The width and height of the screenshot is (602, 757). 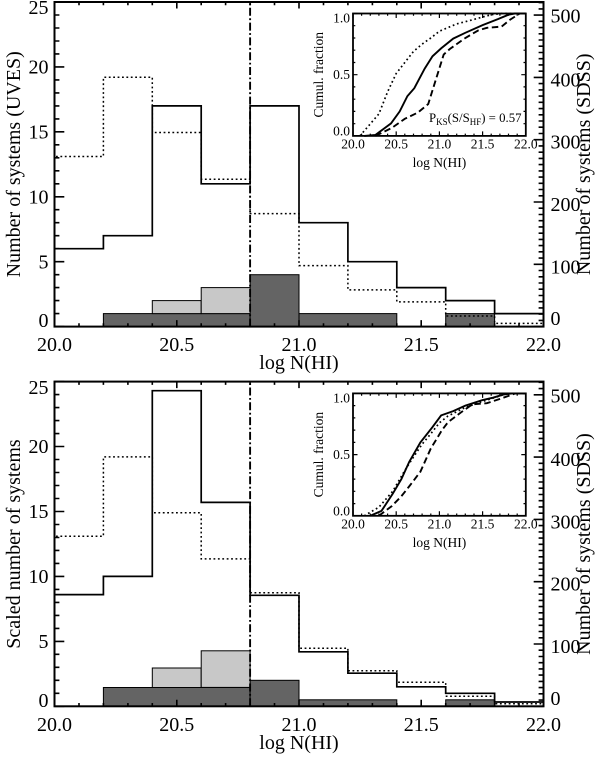 I want to click on svg-text: Scaled number of systems, so click(x=14, y=544).